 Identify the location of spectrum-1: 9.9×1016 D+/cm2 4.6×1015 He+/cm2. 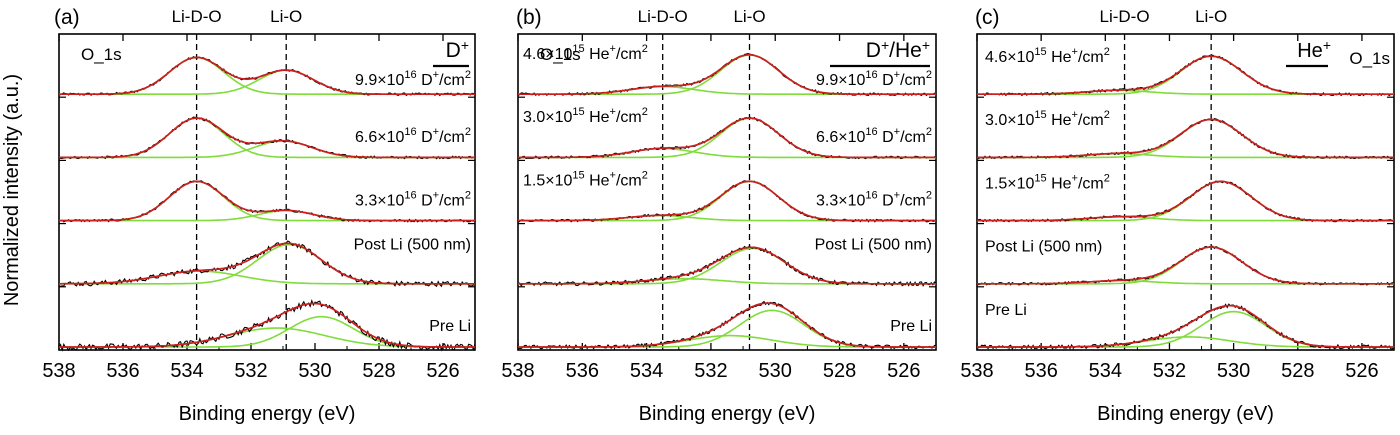
(727, 70).